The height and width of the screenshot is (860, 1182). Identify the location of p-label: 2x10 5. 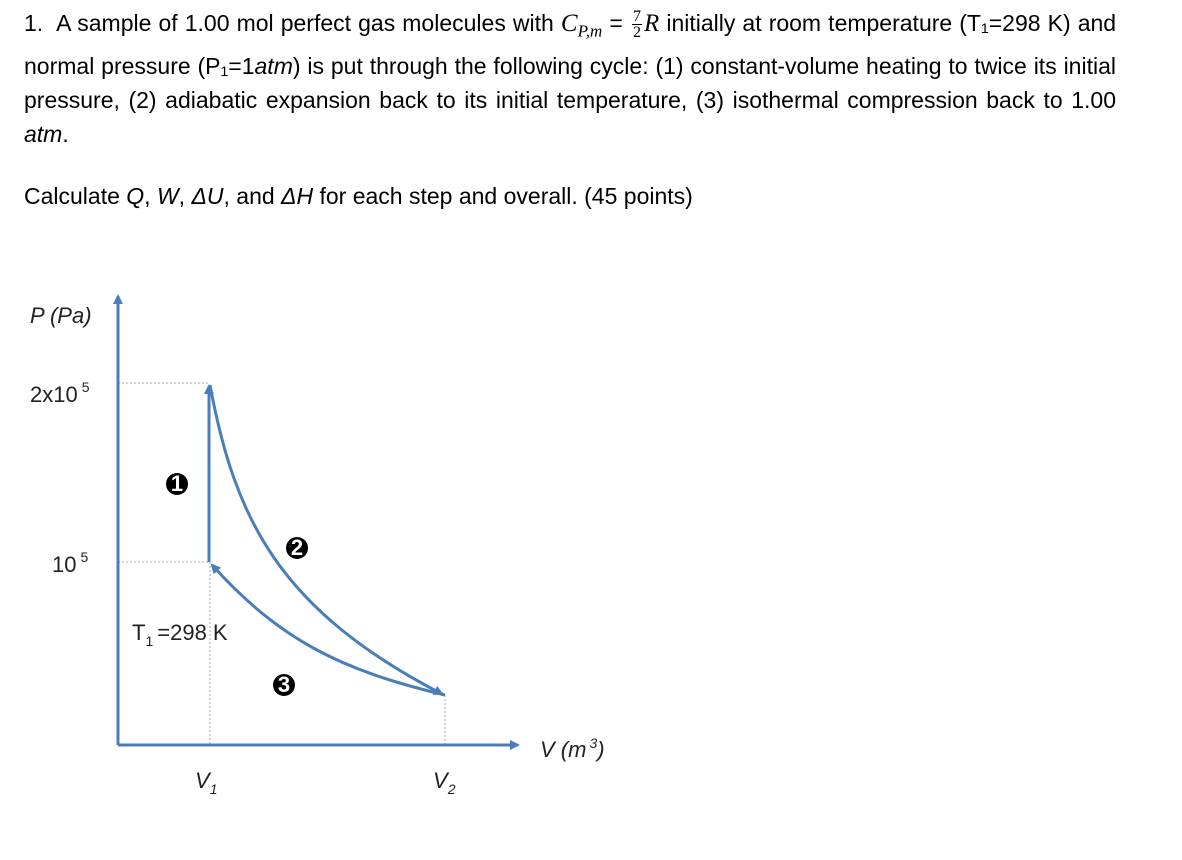
(60, 393).